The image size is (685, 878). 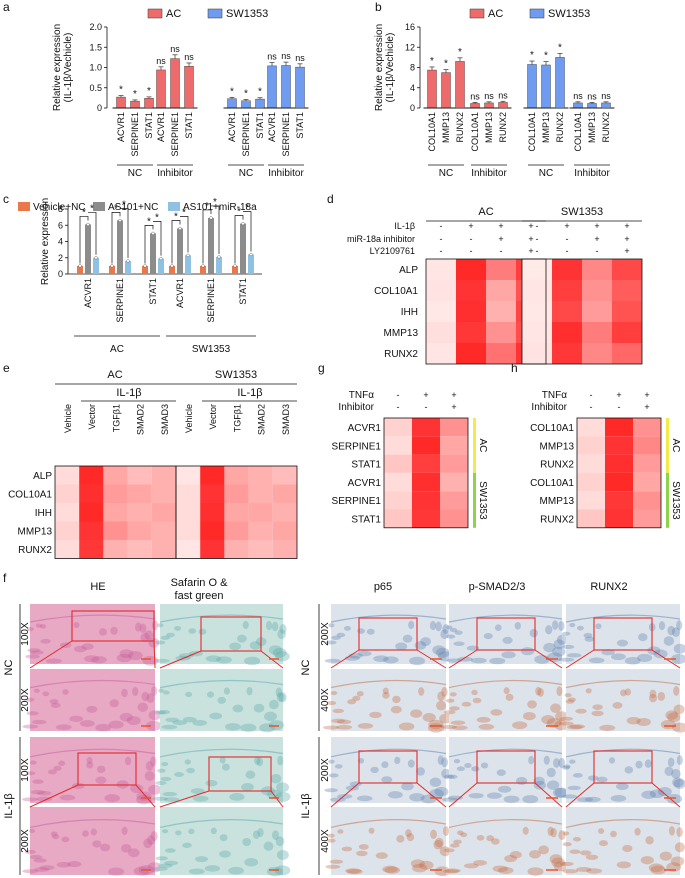 What do you see at coordinates (557, 501) in the screenshot?
I see `gene-label: MMP13` at bounding box center [557, 501].